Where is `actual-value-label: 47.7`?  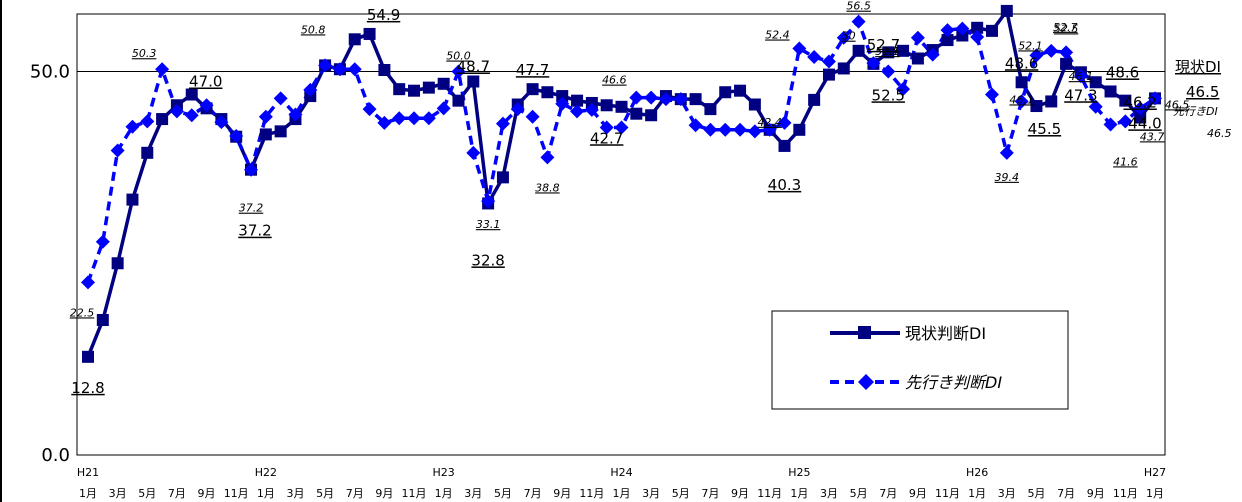 actual-value-label: 47.7 is located at coordinates (532, 70).